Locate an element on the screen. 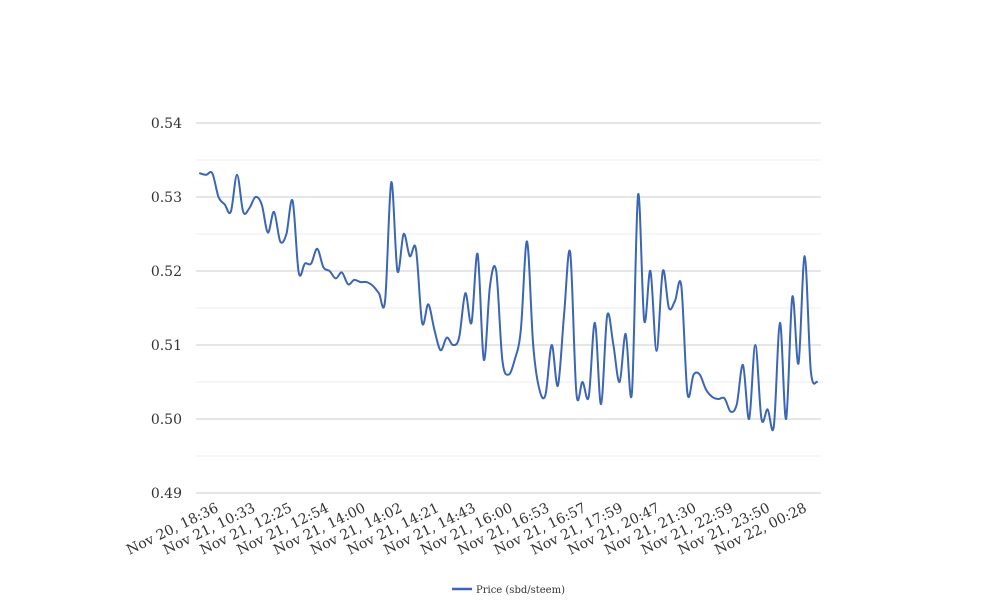 This screenshot has height=616, width=1008. legend: Price (sbd/steem) is located at coordinates (508, 590).